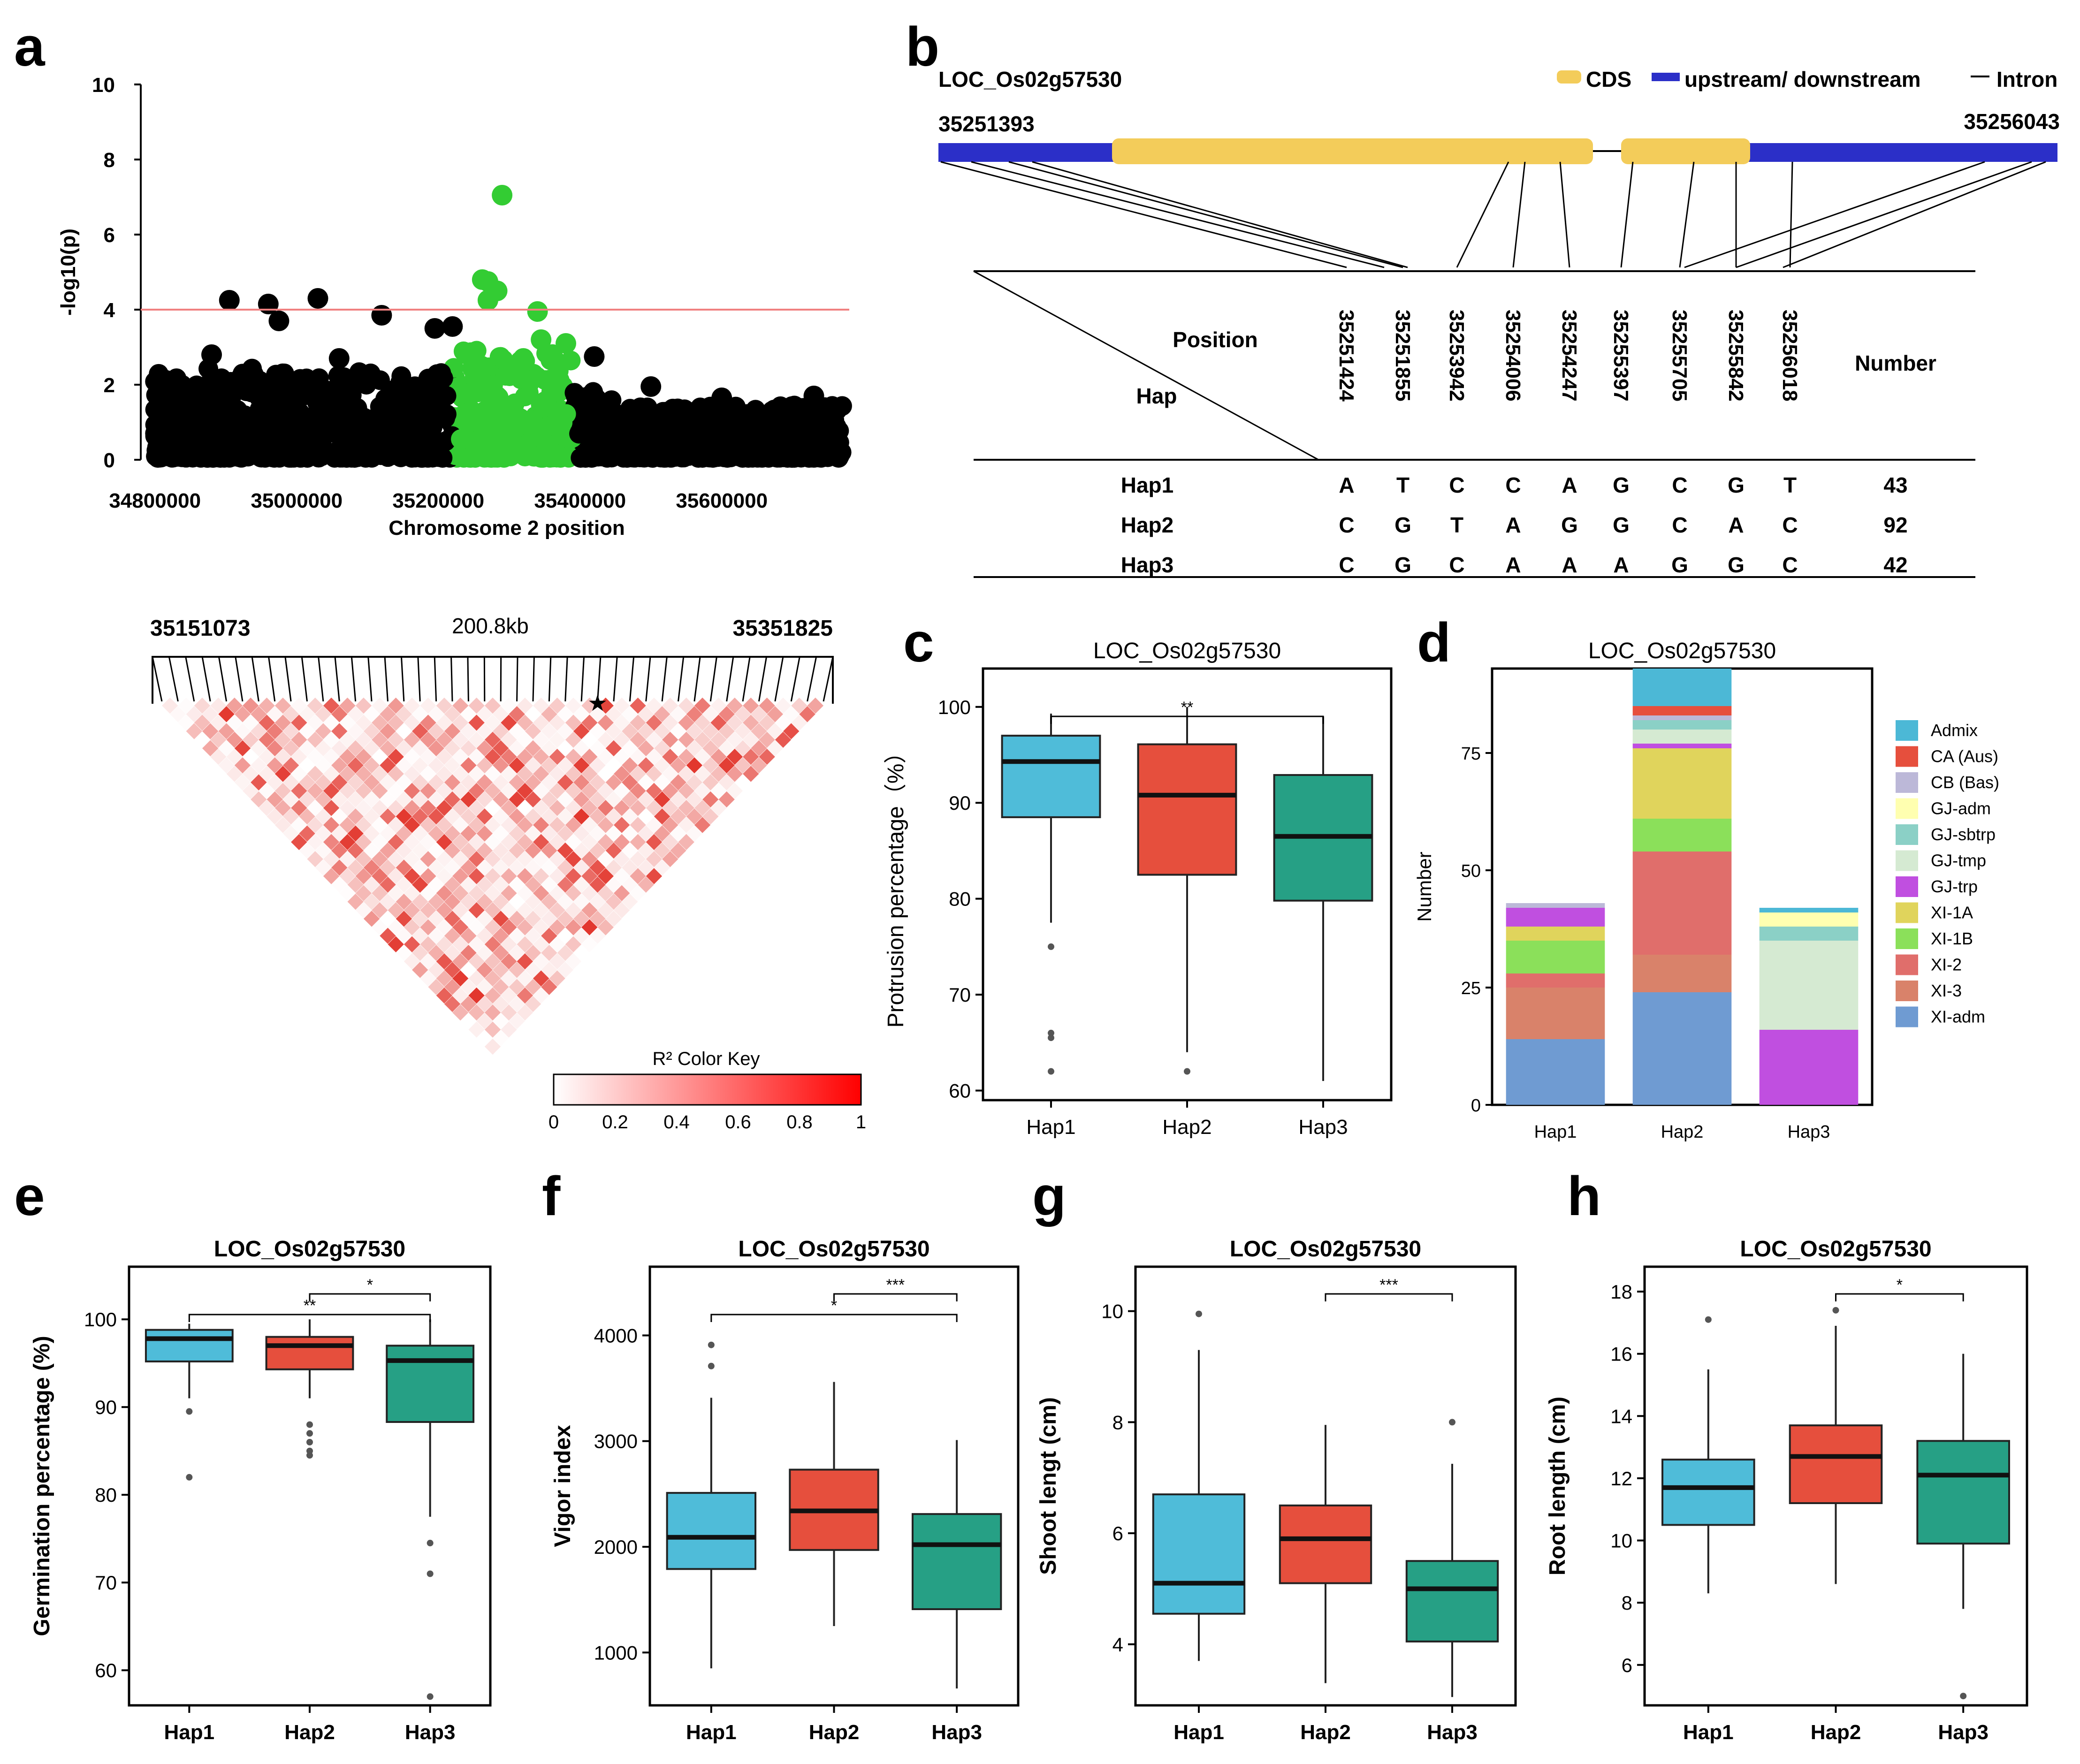 The width and height of the screenshot is (2080, 1764). I want to click on significance-label: **, so click(1187, 707).